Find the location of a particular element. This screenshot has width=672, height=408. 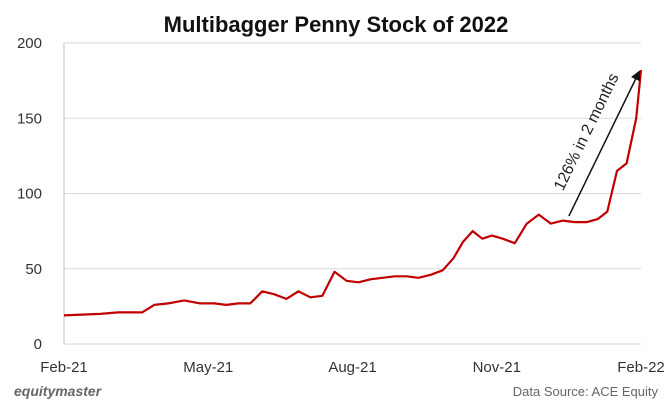

chart-title: Multibagger Penny Stock of 2022 is located at coordinates (336, 24).